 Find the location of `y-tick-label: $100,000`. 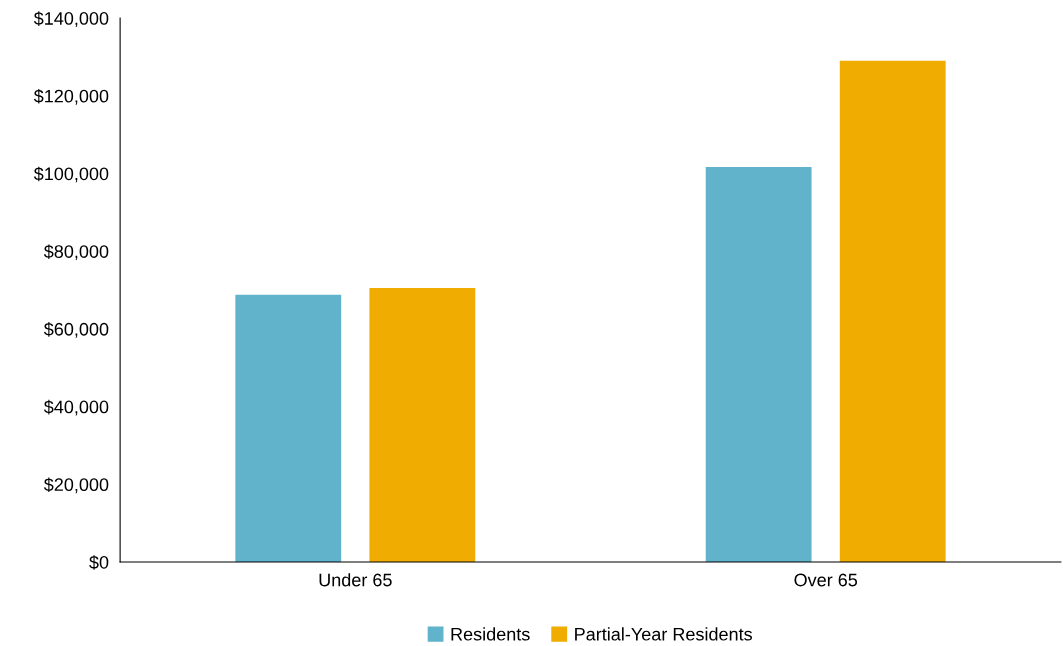

y-tick-label: $100,000 is located at coordinates (71, 174).